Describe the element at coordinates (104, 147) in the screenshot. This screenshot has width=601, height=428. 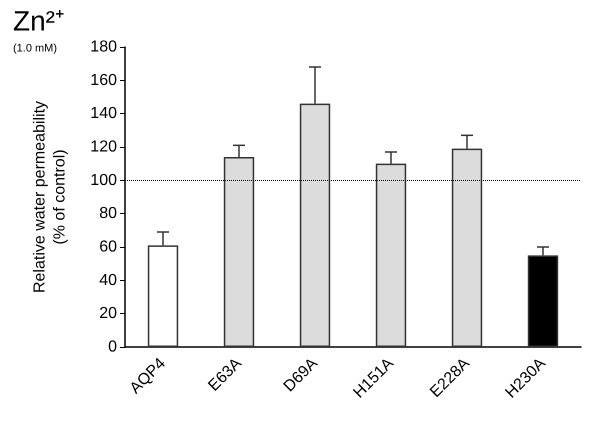
I see `y-tick-label: 120` at that location.